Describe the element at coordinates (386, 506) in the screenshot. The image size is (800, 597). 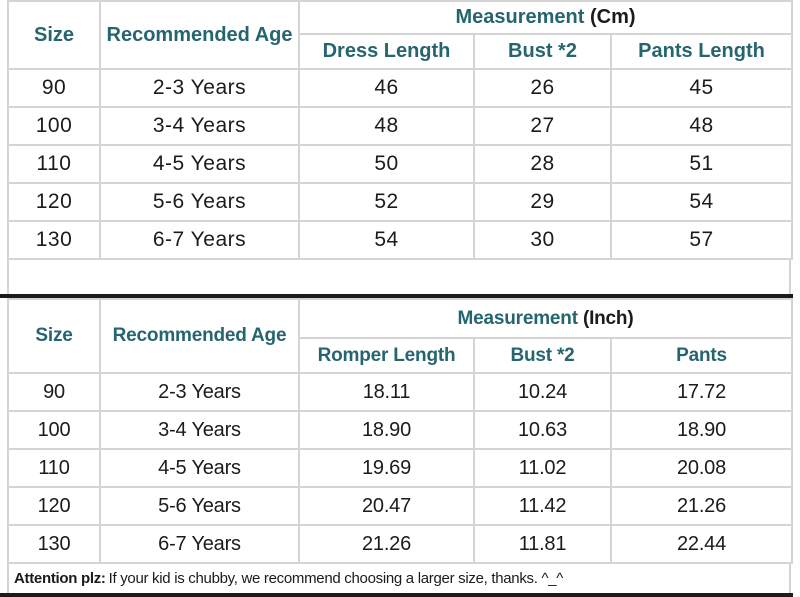
I see `table-cell: 20.47` at that location.